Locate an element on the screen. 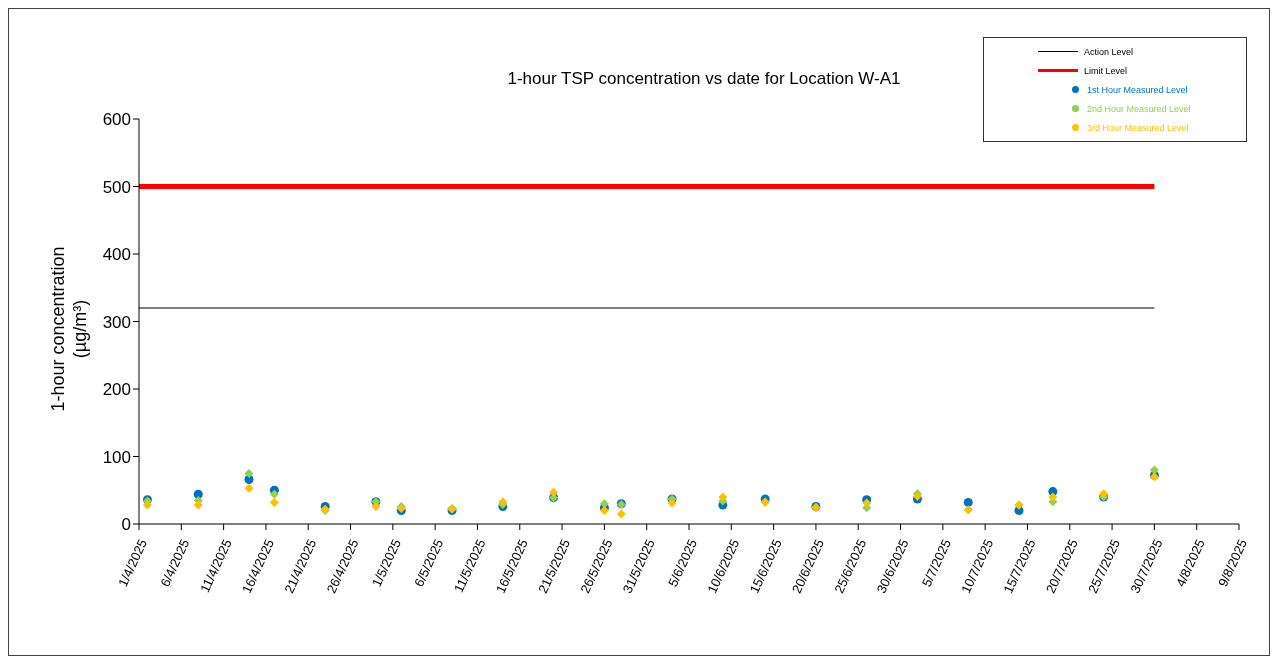 This screenshot has height=670, width=1282. legend-label: Limit Level is located at coordinates (1106, 70).